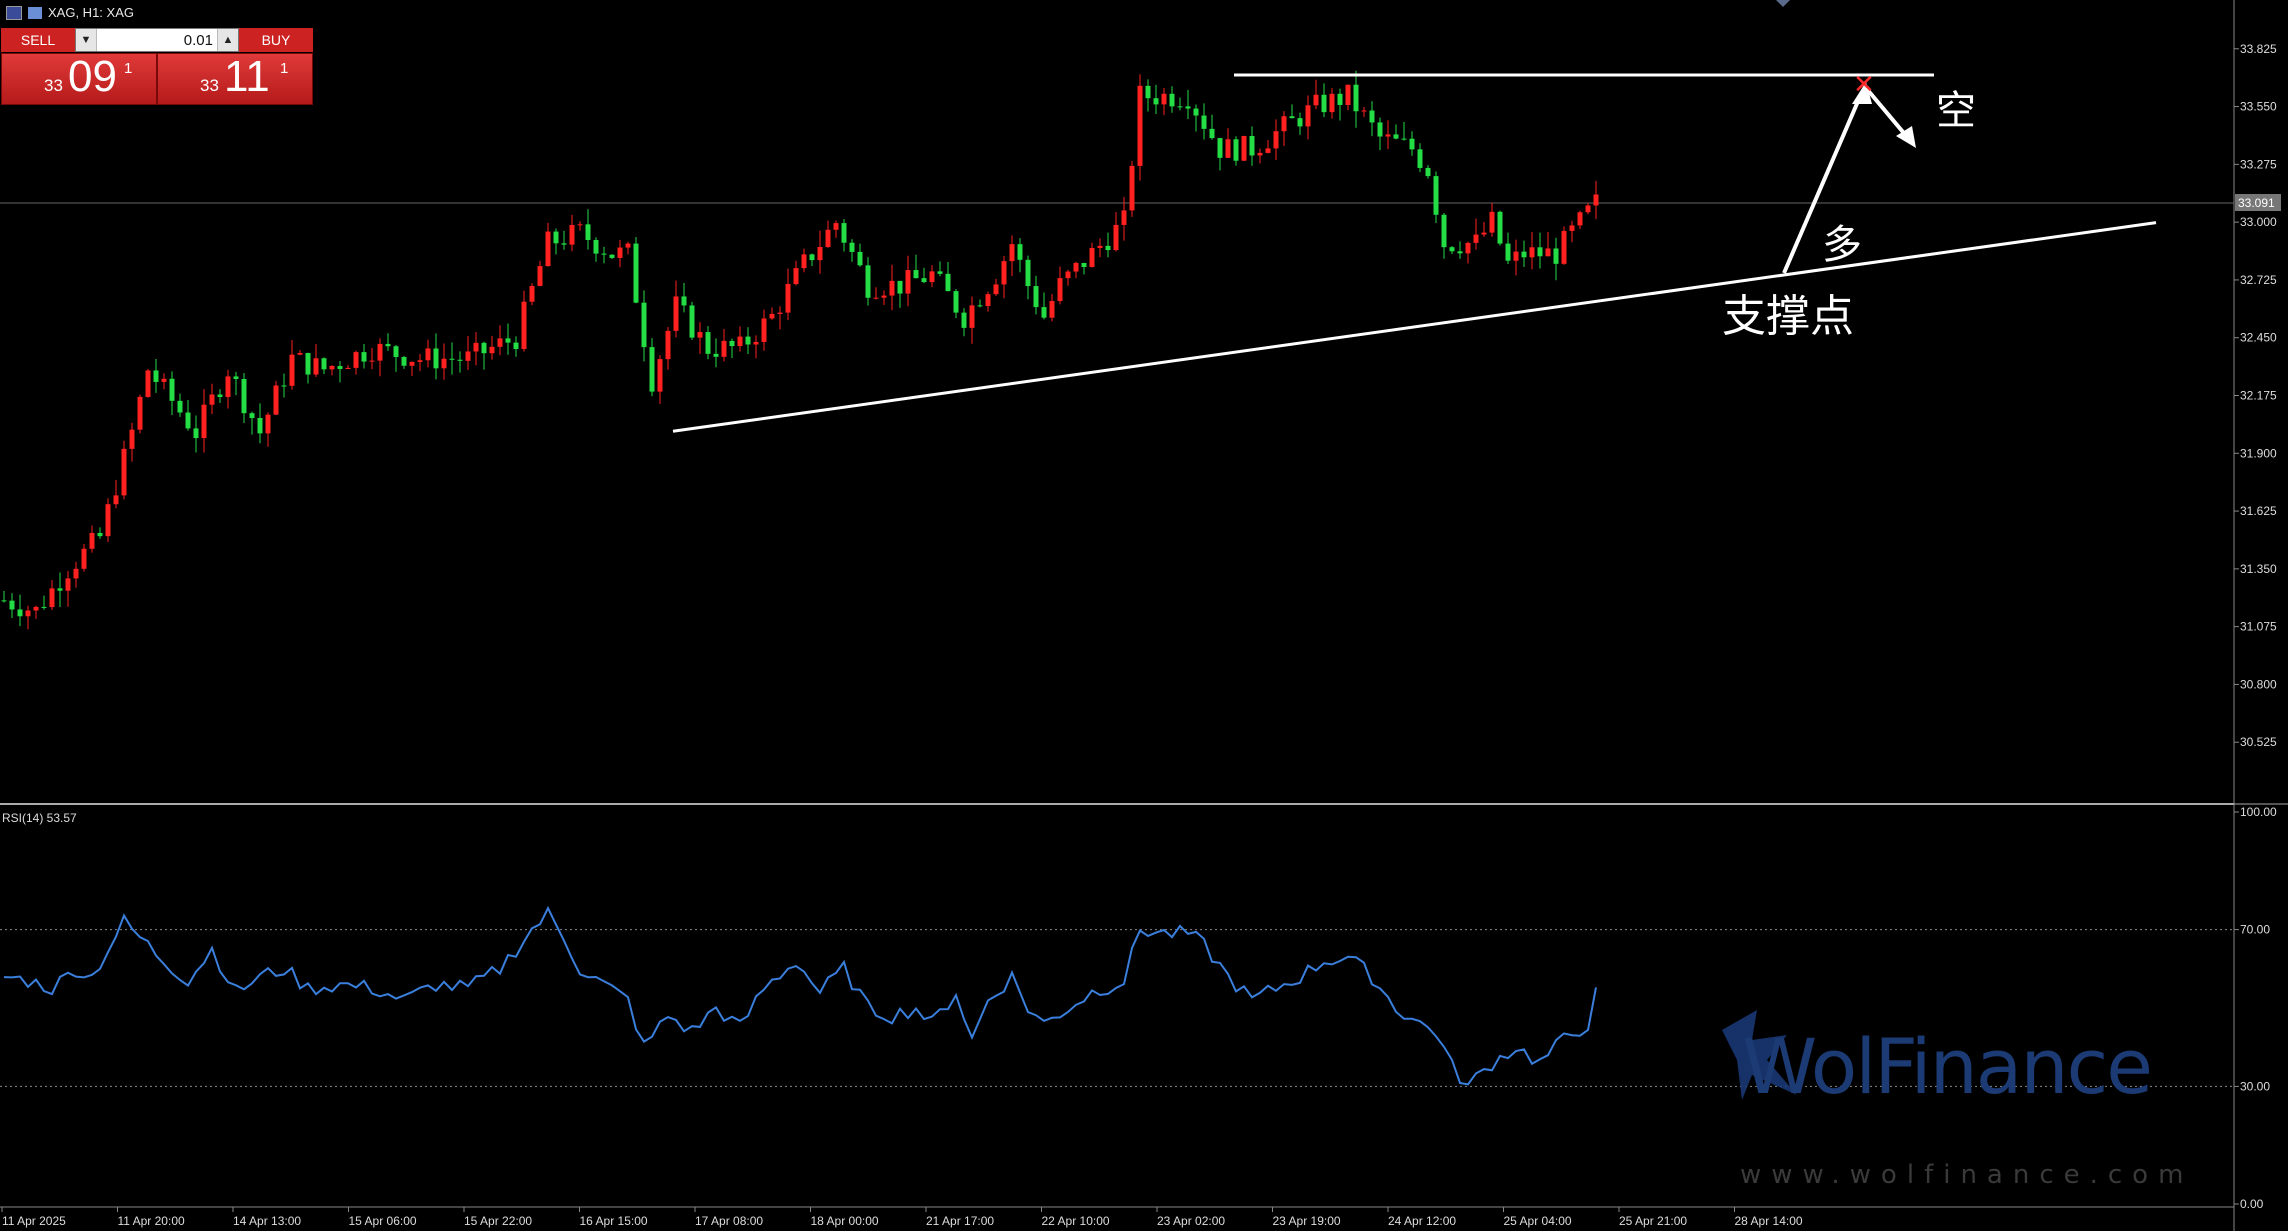  Describe the element at coordinates (1653, 1221) in the screenshot. I see `time-tick-label: 25 Apr 21:00` at that location.